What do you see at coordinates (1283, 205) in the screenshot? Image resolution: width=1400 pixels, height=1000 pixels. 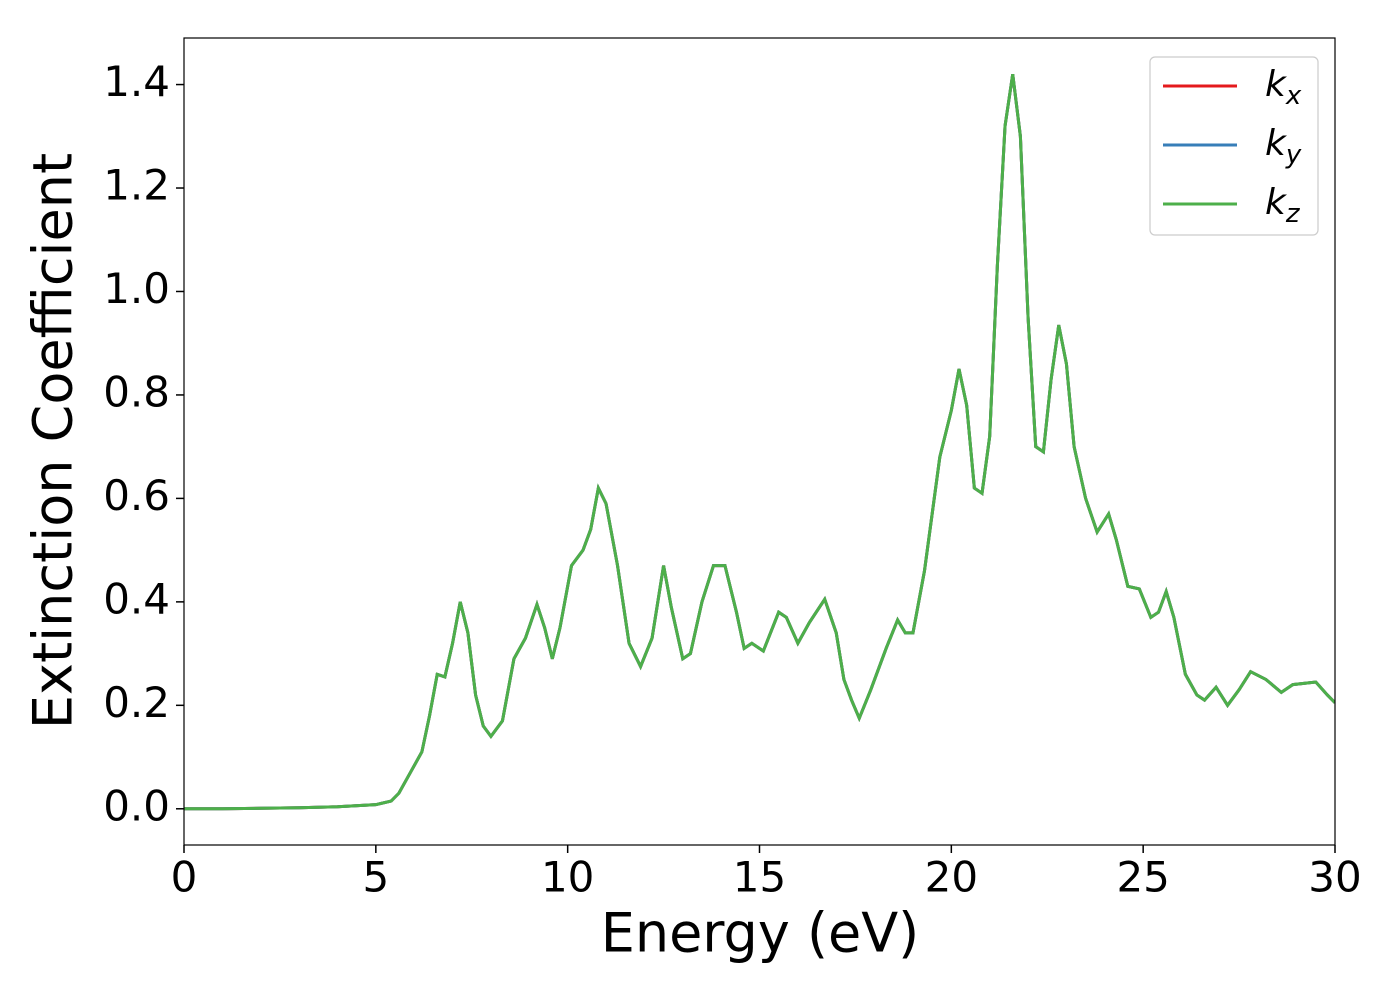 I see `legend-label: kz` at bounding box center [1283, 205].